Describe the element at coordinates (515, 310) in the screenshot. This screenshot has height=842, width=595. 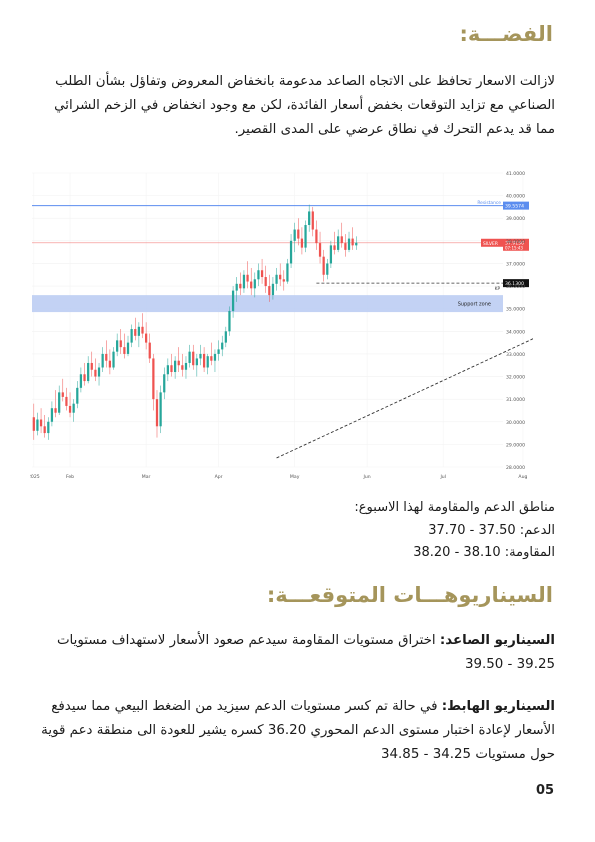
I see `y-tick-label: 35.0000` at that location.